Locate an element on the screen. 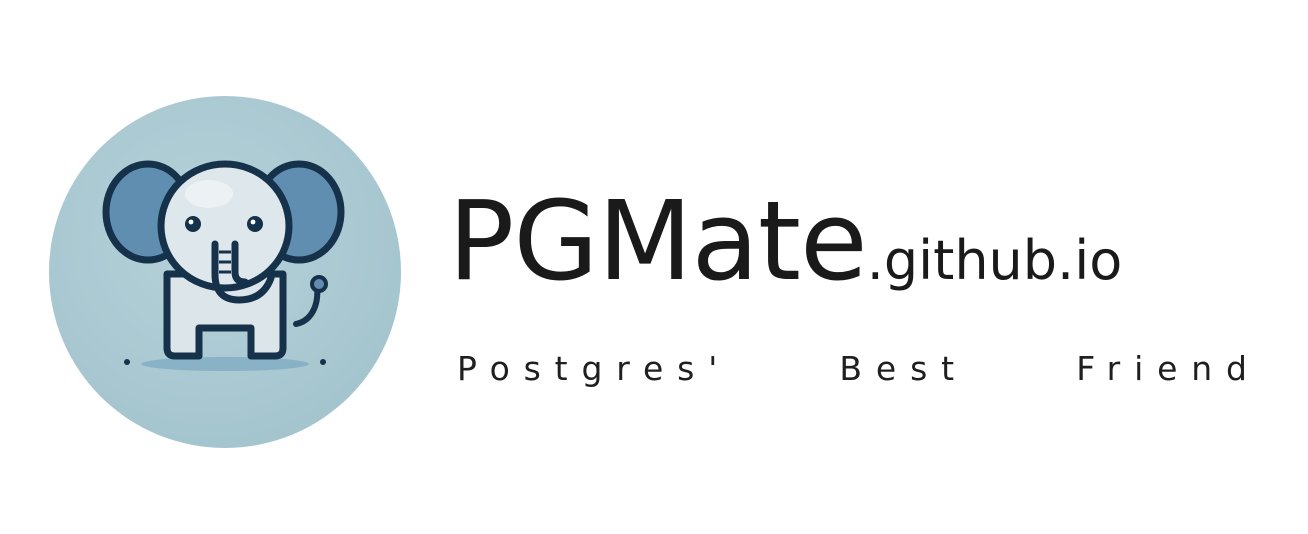 This screenshot has height=534, width=1308. elephant-mascot-icon is located at coordinates (223, 265).